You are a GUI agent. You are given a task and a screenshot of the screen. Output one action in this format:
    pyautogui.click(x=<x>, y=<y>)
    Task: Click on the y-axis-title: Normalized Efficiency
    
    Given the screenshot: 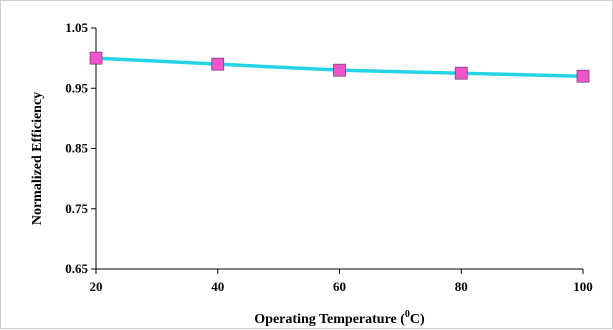 What is the action you would take?
    pyautogui.click(x=37, y=158)
    